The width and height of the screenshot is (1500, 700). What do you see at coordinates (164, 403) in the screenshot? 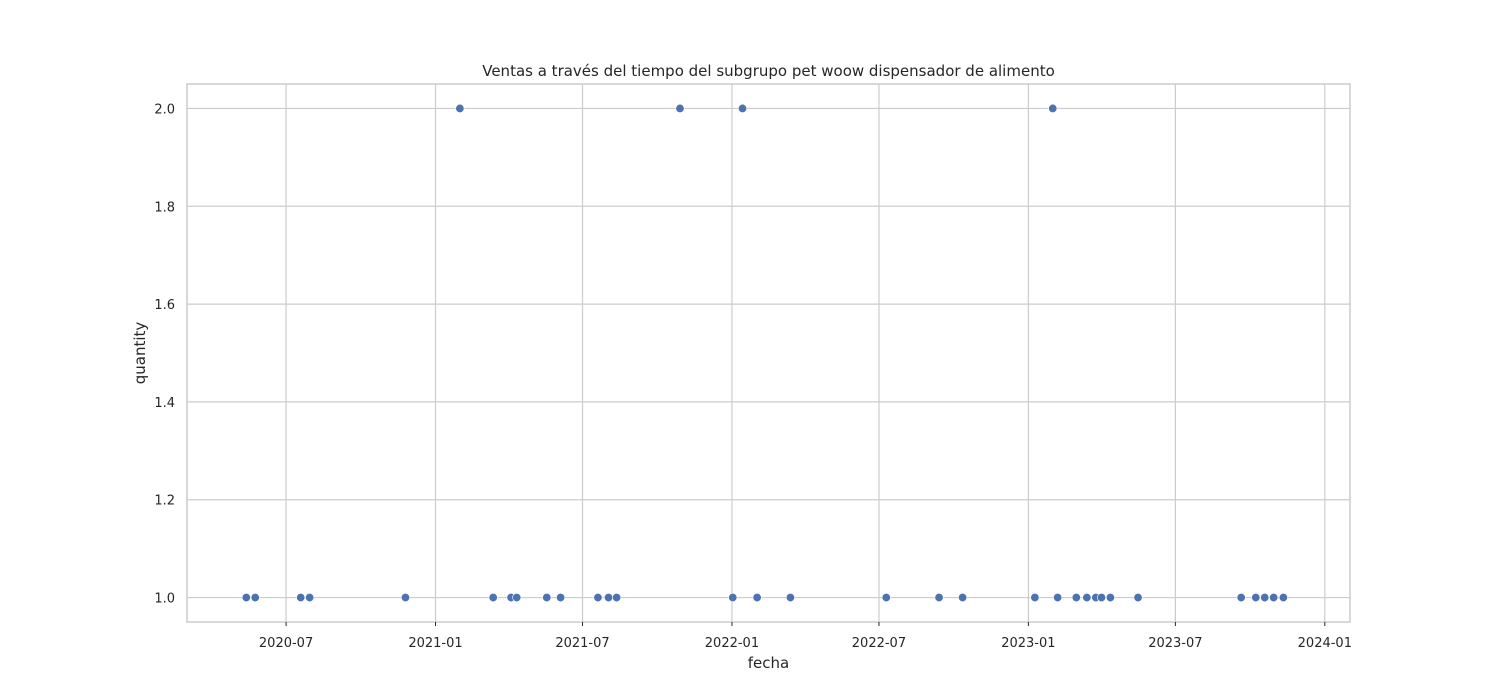
I see `y-tick-label: 1.4` at bounding box center [164, 403].